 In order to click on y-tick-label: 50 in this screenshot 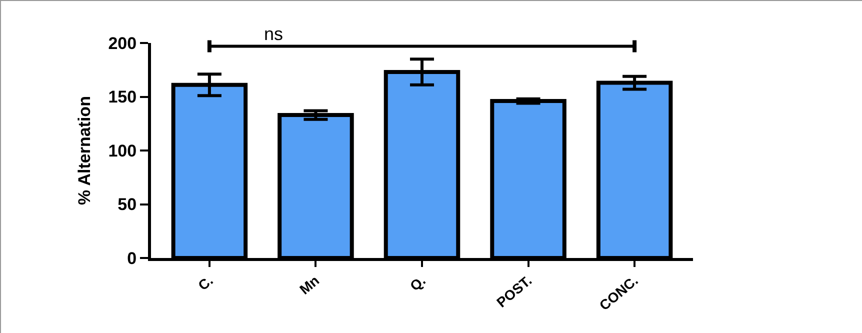, I will do `click(127, 204)`.